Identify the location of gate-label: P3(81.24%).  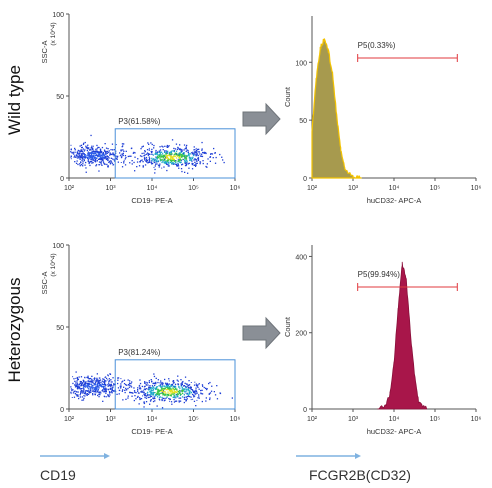
(139, 352).